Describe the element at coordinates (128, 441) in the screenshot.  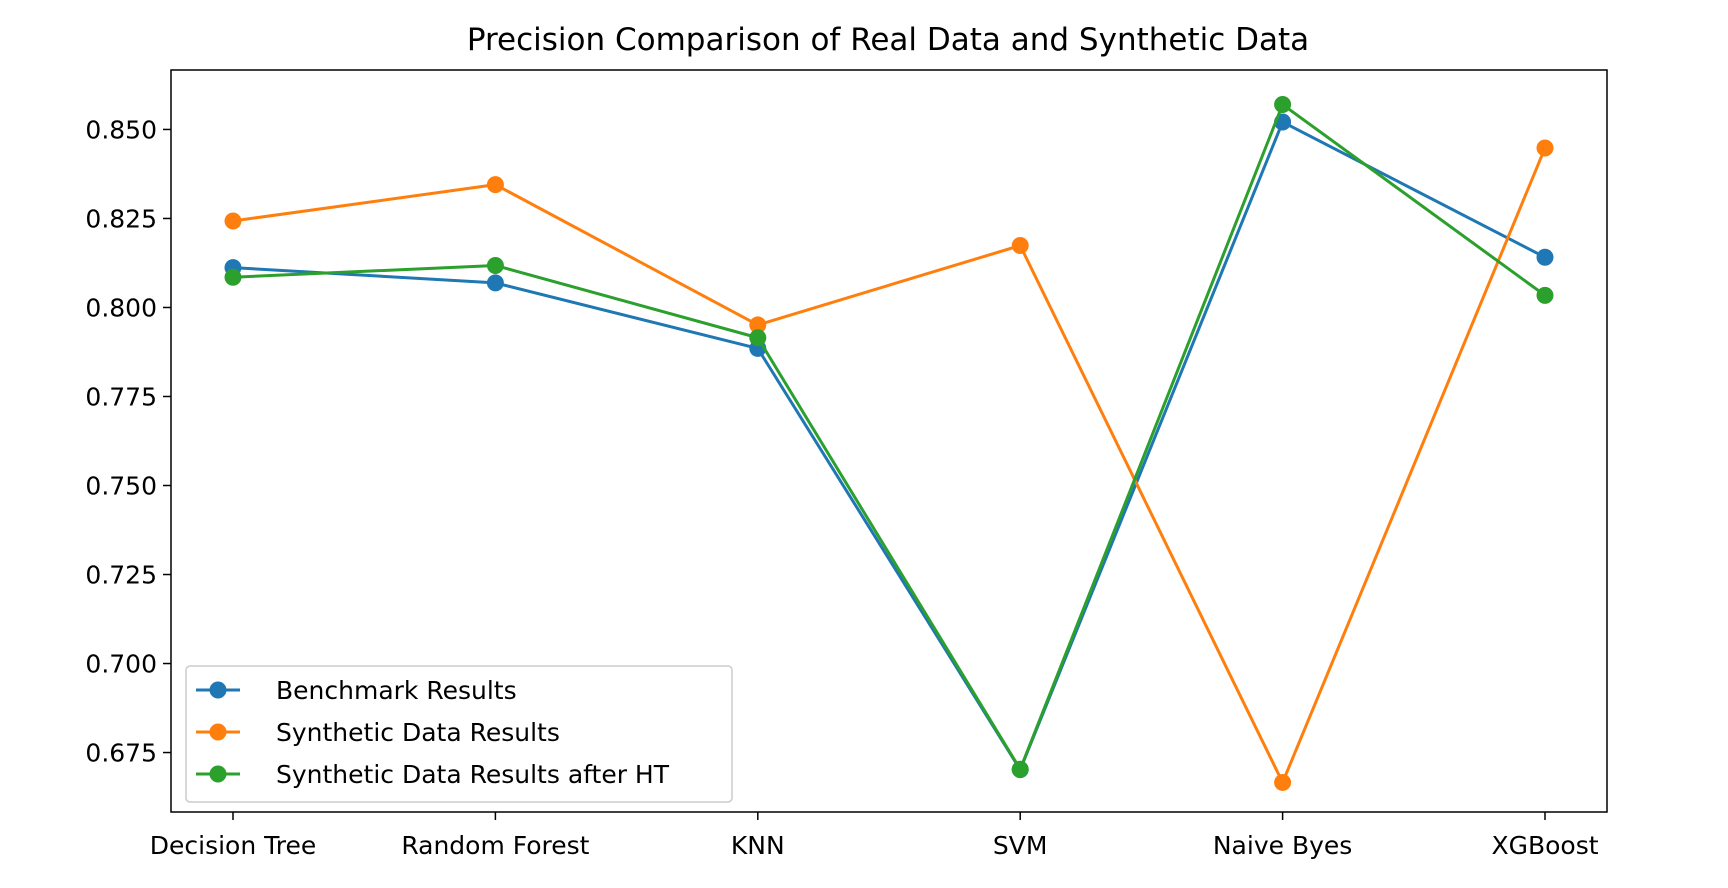
I see `y-axis: 0.675 0.700 0.725 0.750 0.775 0.800 0.825 0.850` at that location.